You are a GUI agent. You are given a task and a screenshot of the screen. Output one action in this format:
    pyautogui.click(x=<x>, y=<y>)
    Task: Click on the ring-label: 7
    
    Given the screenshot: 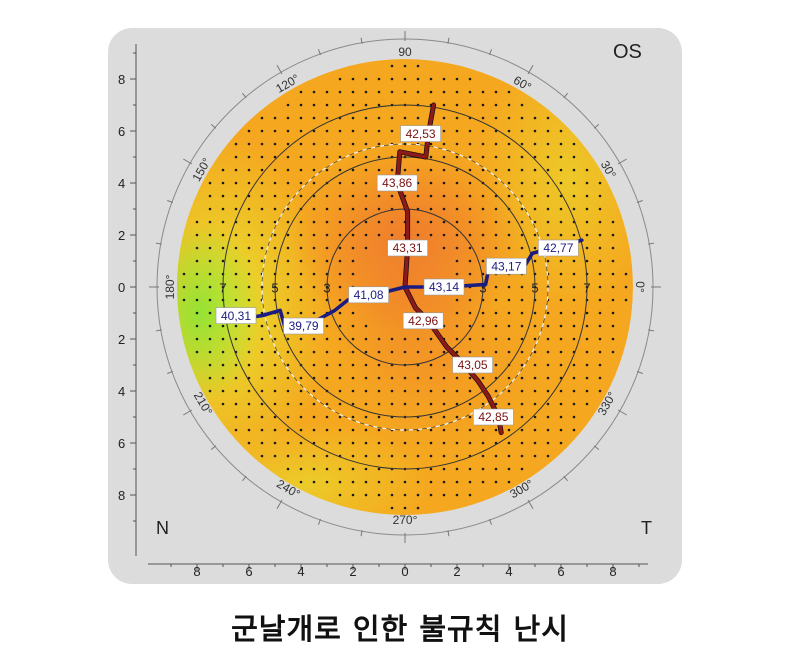 What is the action you would take?
    pyautogui.click(x=586, y=287)
    